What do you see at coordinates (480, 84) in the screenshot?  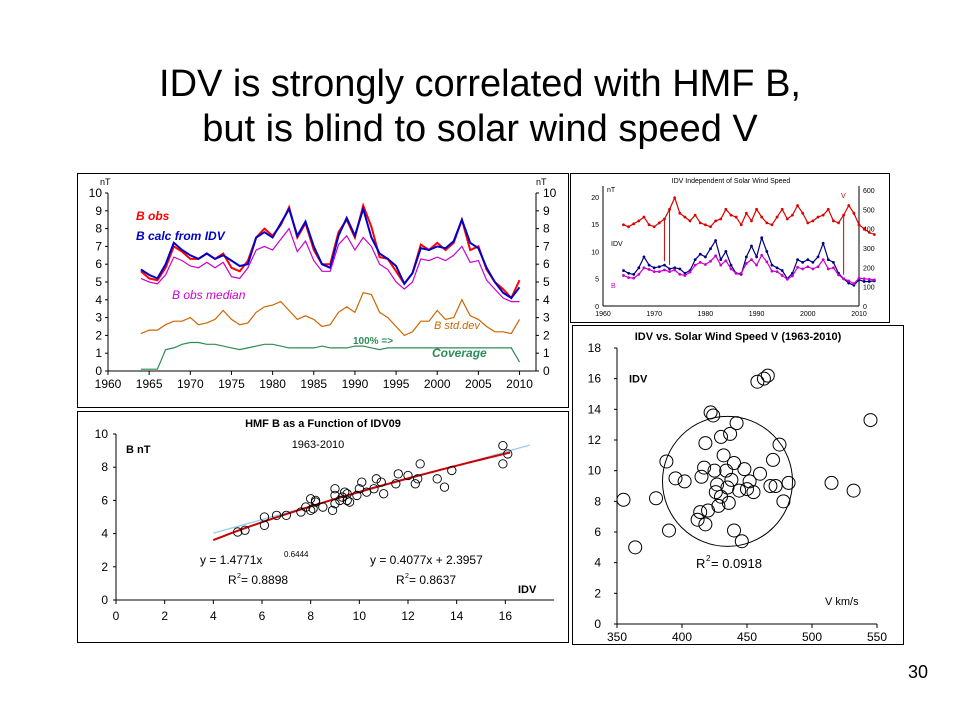 I see `title-line-1: IDV is strongly correlated with HMF B,` at bounding box center [480, 84].